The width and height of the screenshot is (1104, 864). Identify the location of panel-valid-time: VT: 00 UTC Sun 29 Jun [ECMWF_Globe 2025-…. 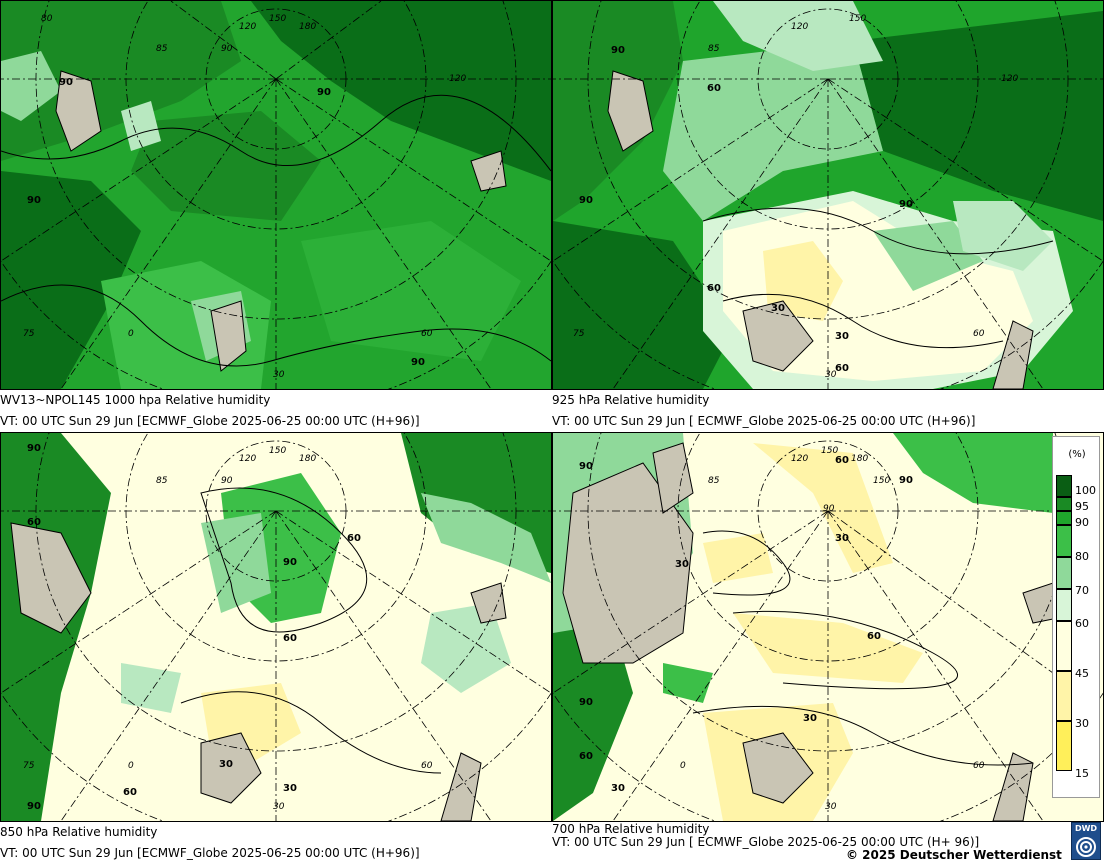
(210, 421).